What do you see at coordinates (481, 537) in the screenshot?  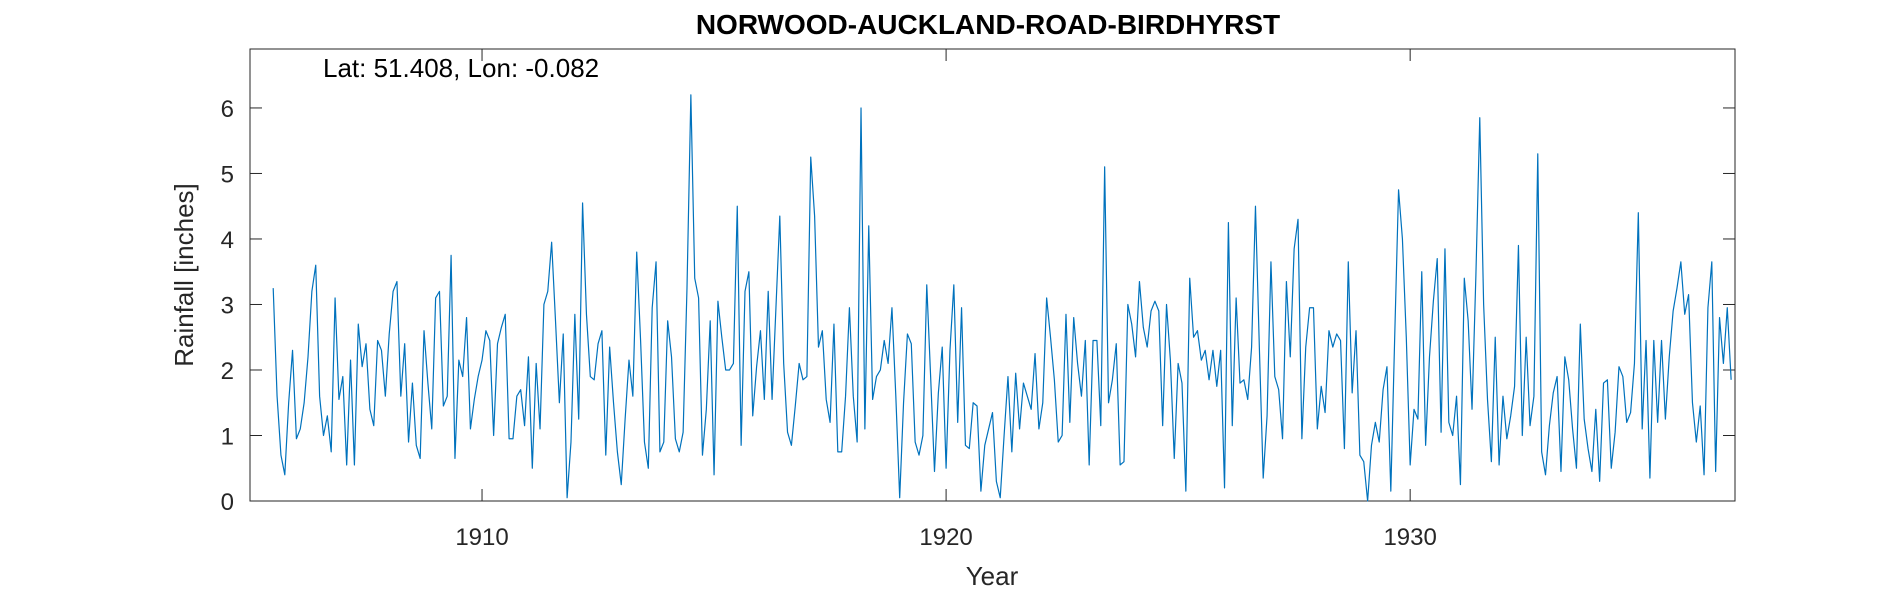 I see `x-tick-label: 1910` at bounding box center [481, 537].